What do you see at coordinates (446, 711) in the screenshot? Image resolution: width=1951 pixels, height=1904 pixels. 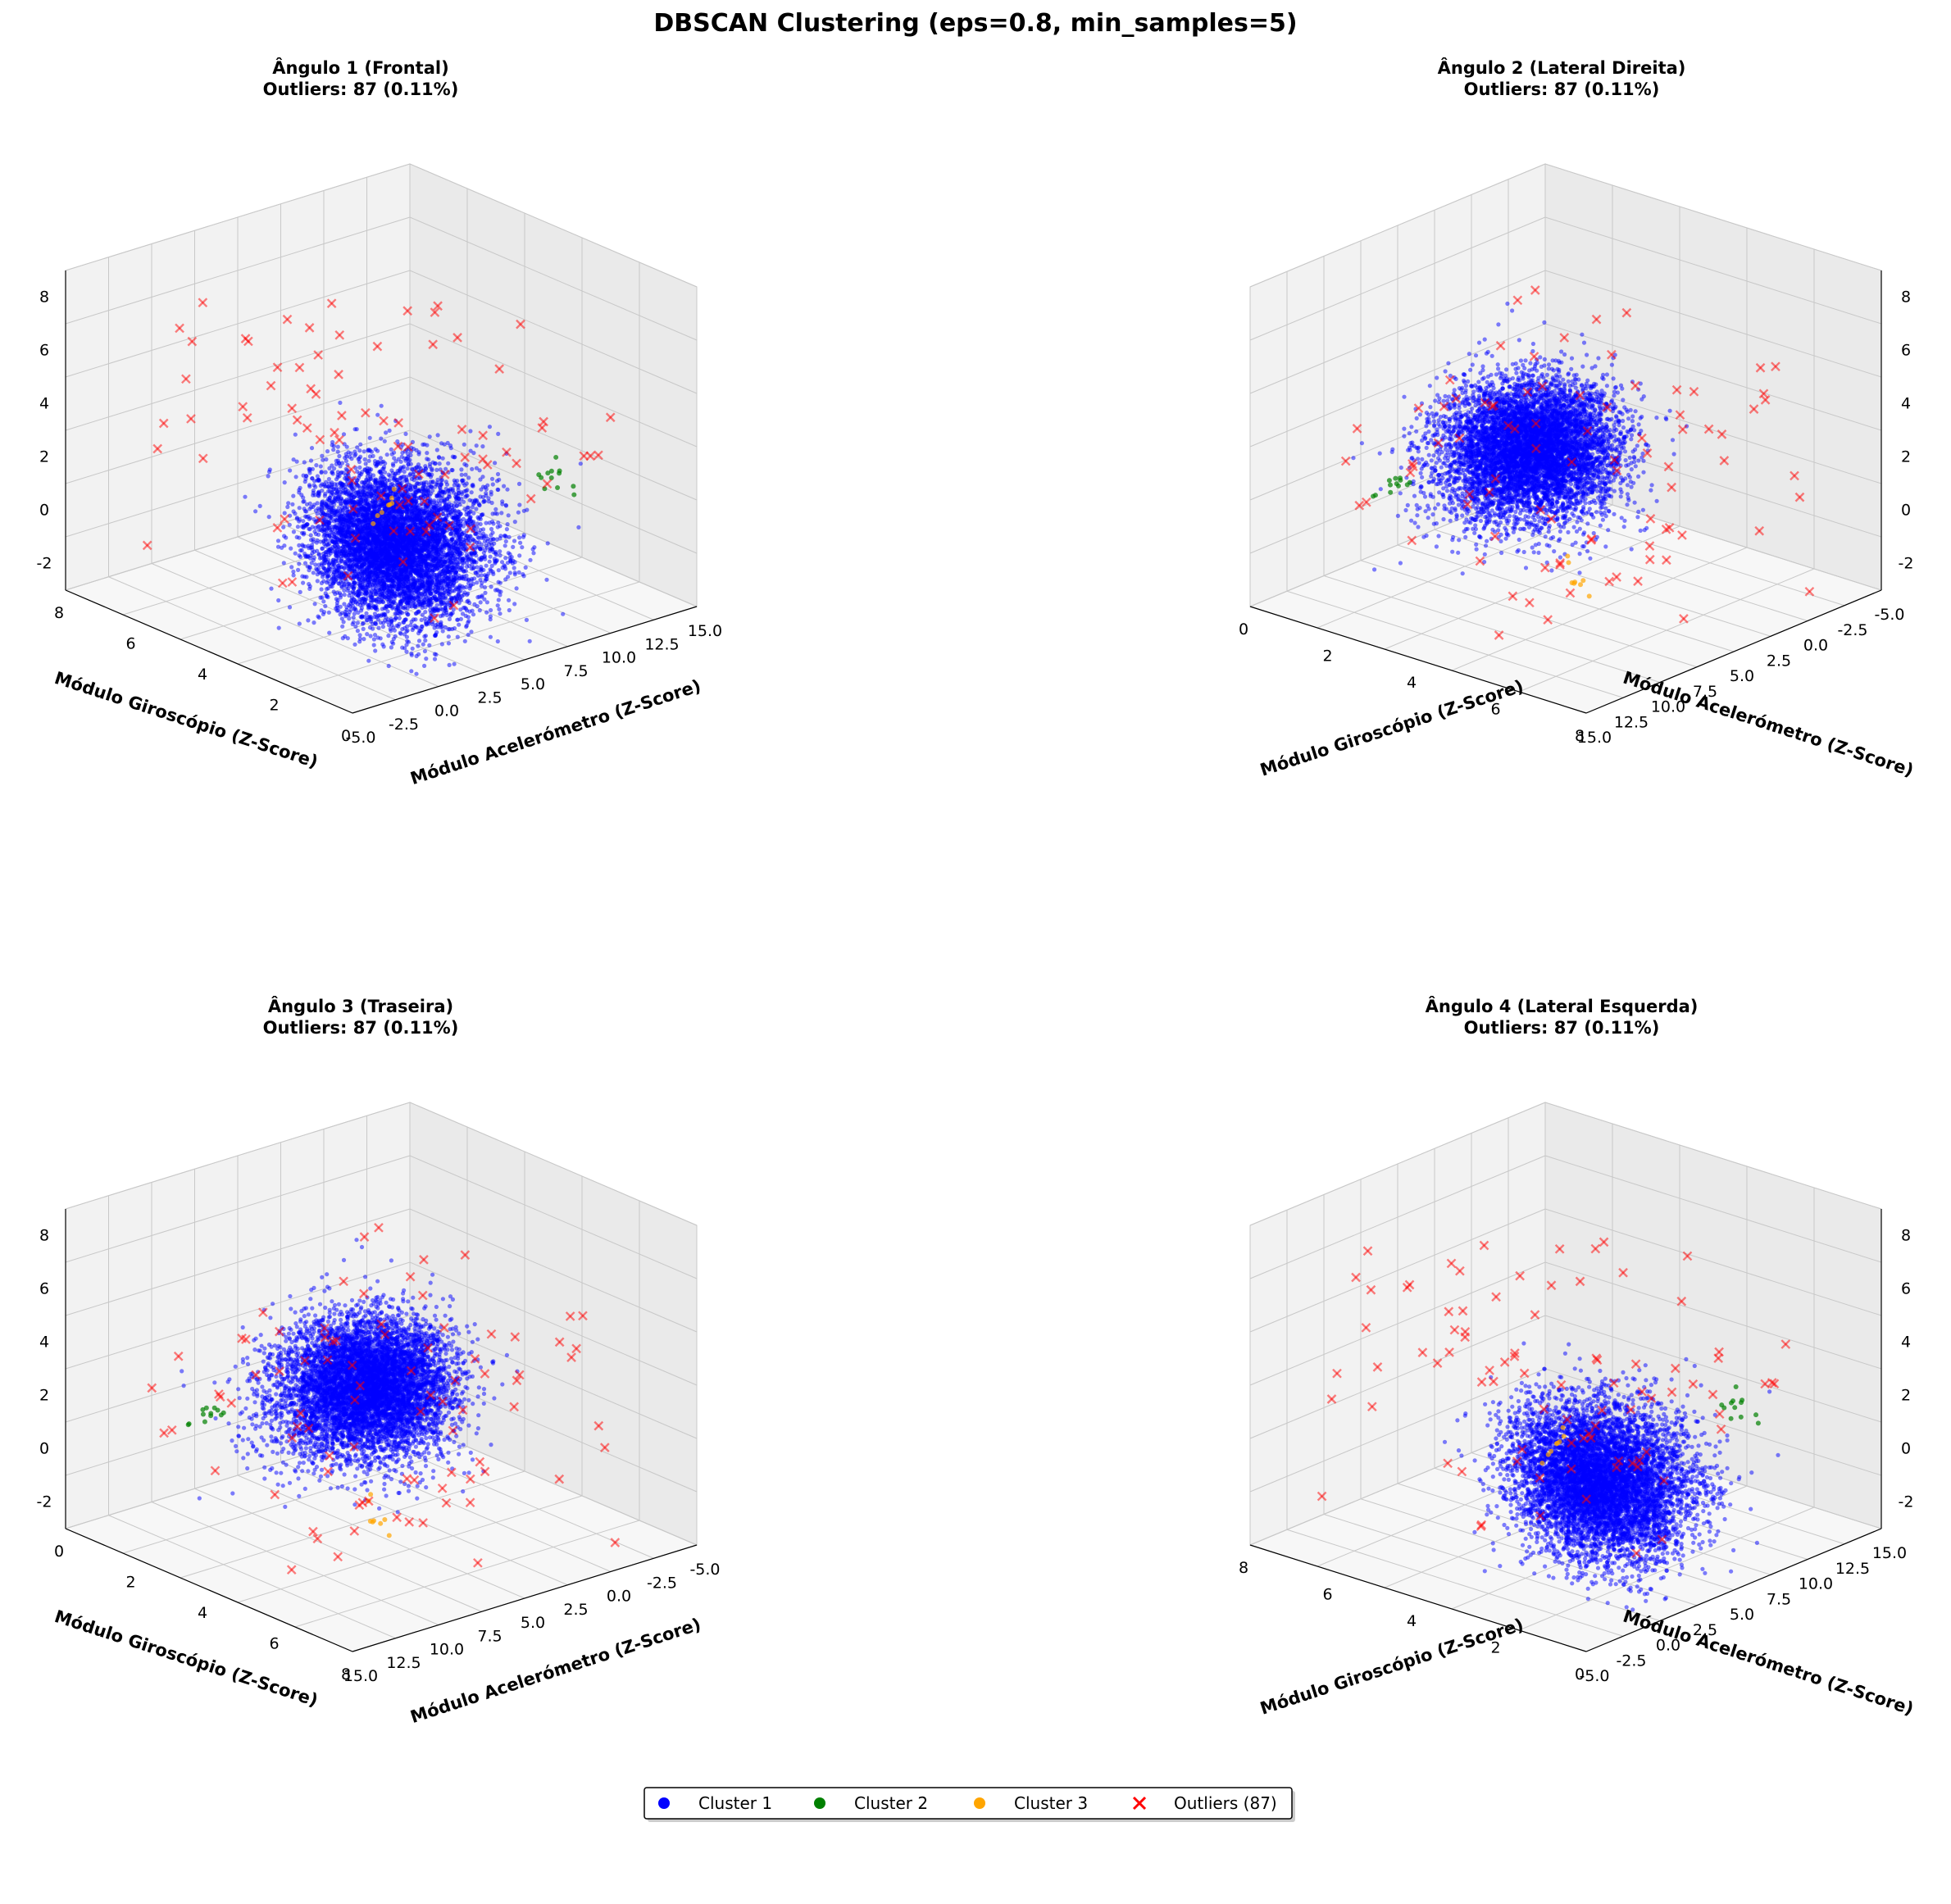 I see `accel-tick-label: 0.0` at bounding box center [446, 711].